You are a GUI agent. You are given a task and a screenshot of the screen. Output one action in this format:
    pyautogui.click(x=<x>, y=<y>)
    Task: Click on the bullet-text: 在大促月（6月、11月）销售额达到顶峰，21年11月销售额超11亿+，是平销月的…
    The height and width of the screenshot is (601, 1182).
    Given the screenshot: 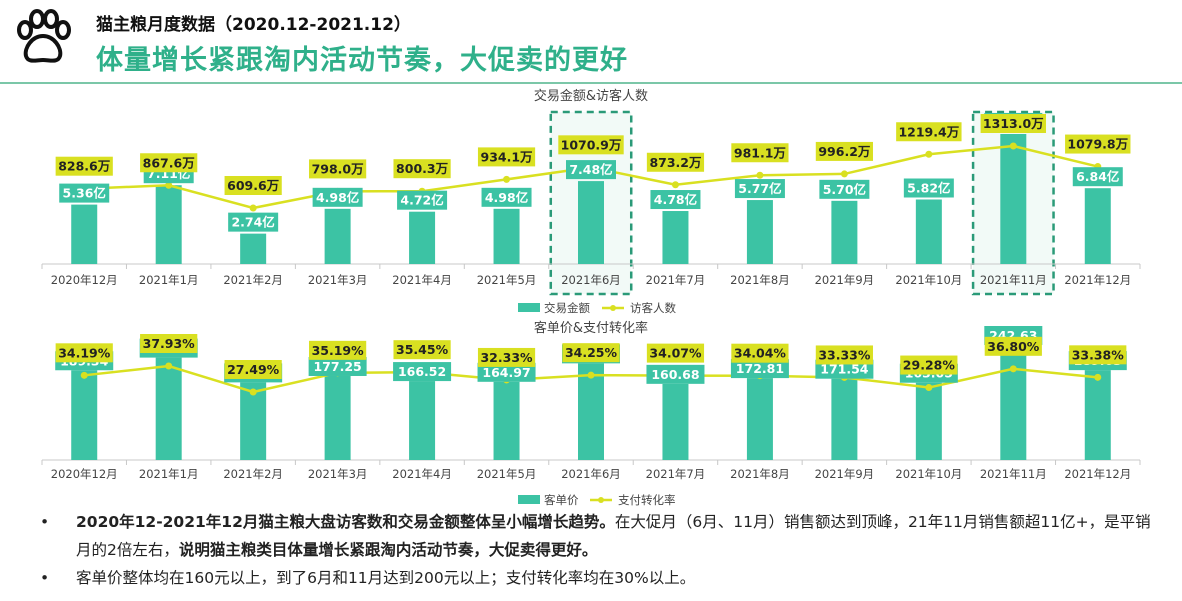 What is the action you would take?
    pyautogui.click(x=613, y=536)
    